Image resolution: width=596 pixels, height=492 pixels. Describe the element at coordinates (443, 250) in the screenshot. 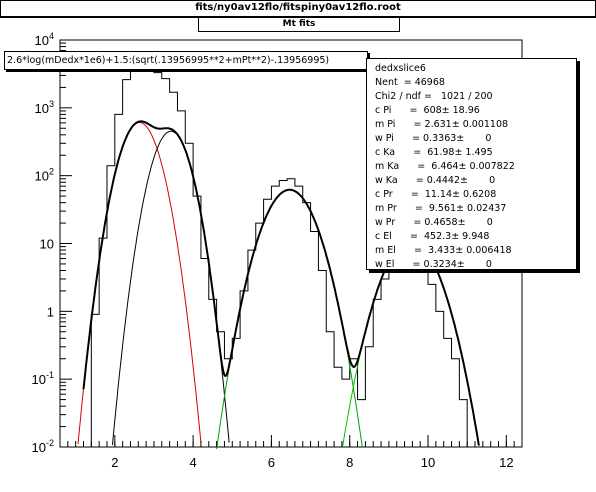

I see `stats-row: m El = 3.433± 0.006418` at that location.